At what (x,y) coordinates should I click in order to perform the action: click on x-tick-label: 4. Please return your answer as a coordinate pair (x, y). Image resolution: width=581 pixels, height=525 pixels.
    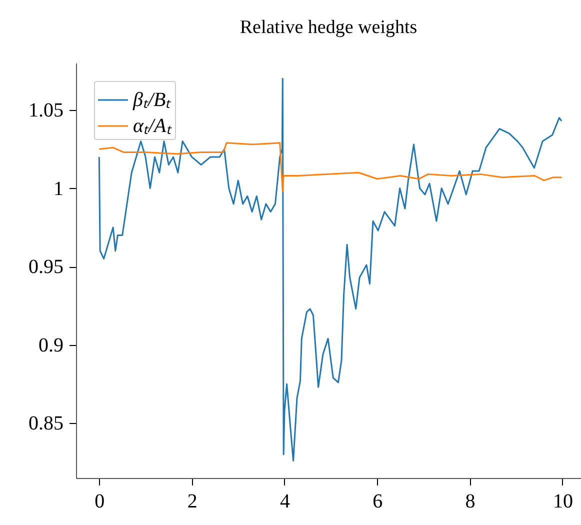
    Looking at the image, I should click on (285, 501).